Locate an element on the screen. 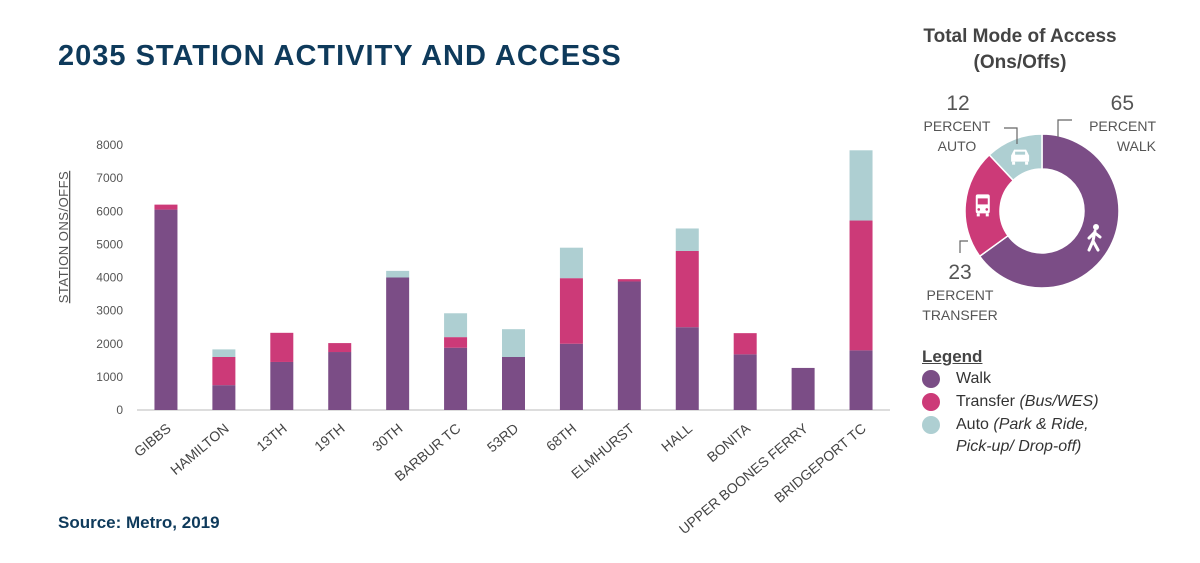  legend-note-transfer: (Bus/WES) is located at coordinates (1059, 401).